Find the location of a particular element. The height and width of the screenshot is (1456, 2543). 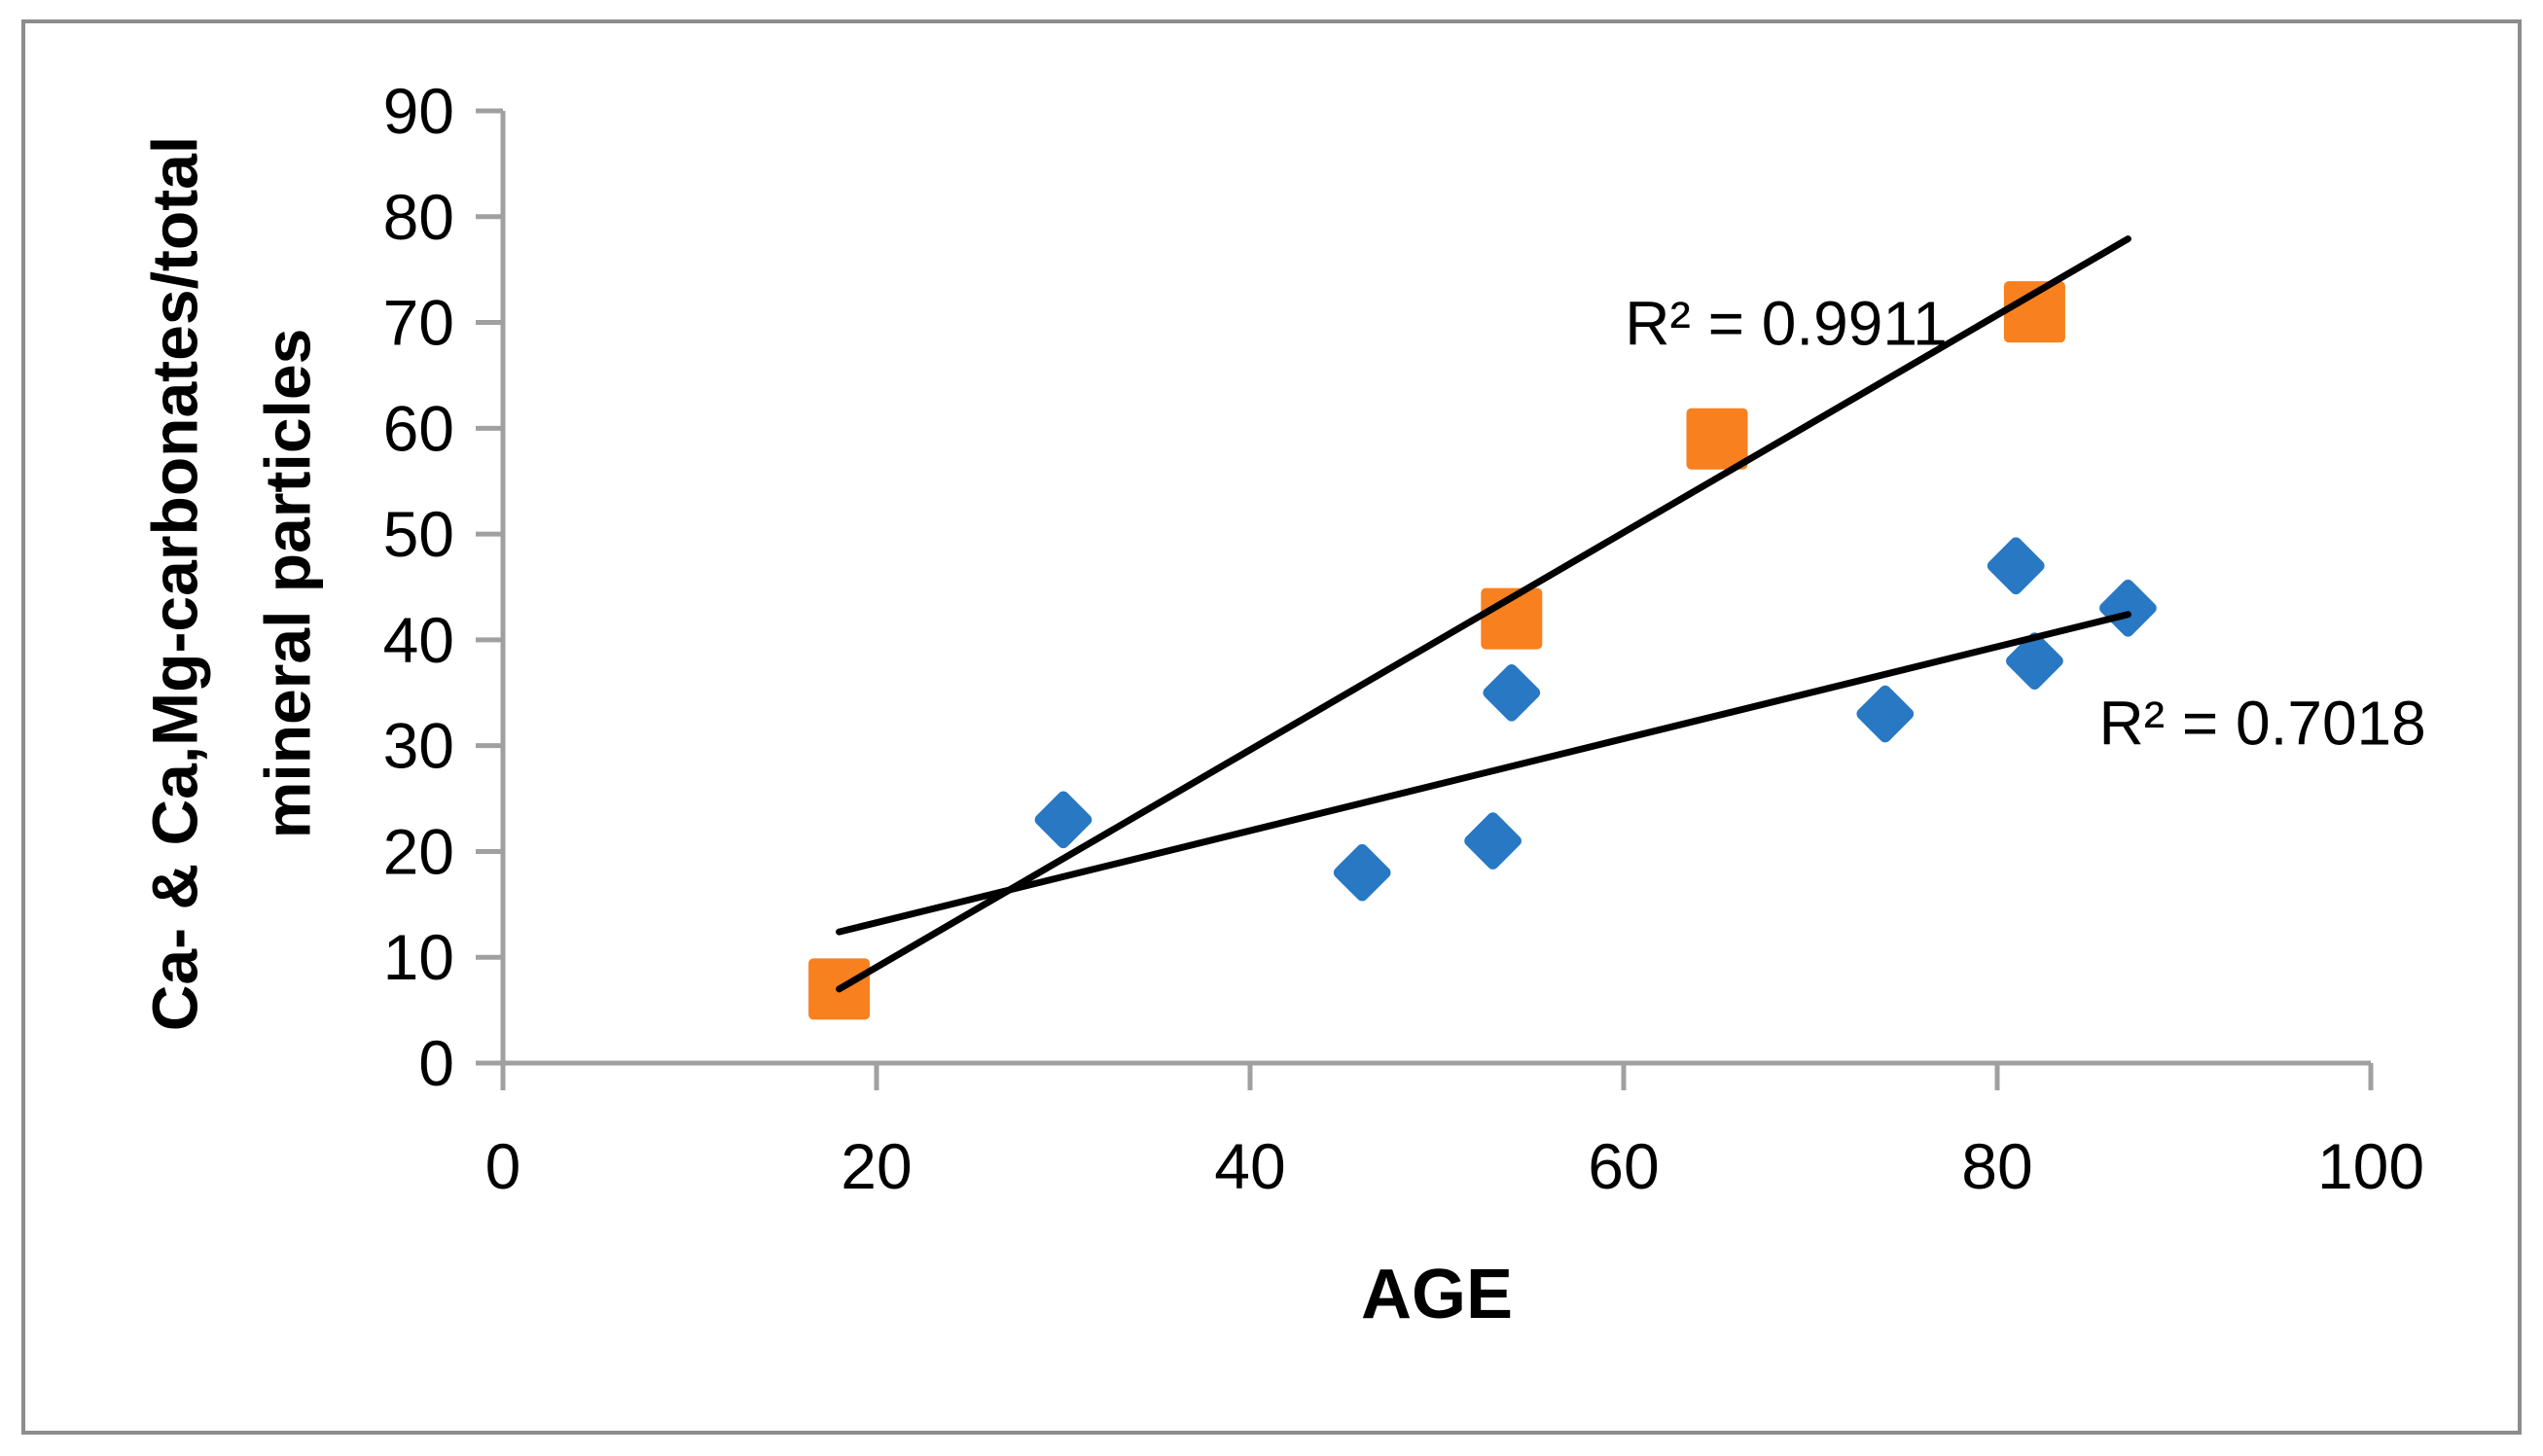

y-axis-title-line2: mineral particles is located at coordinates (287, 583).